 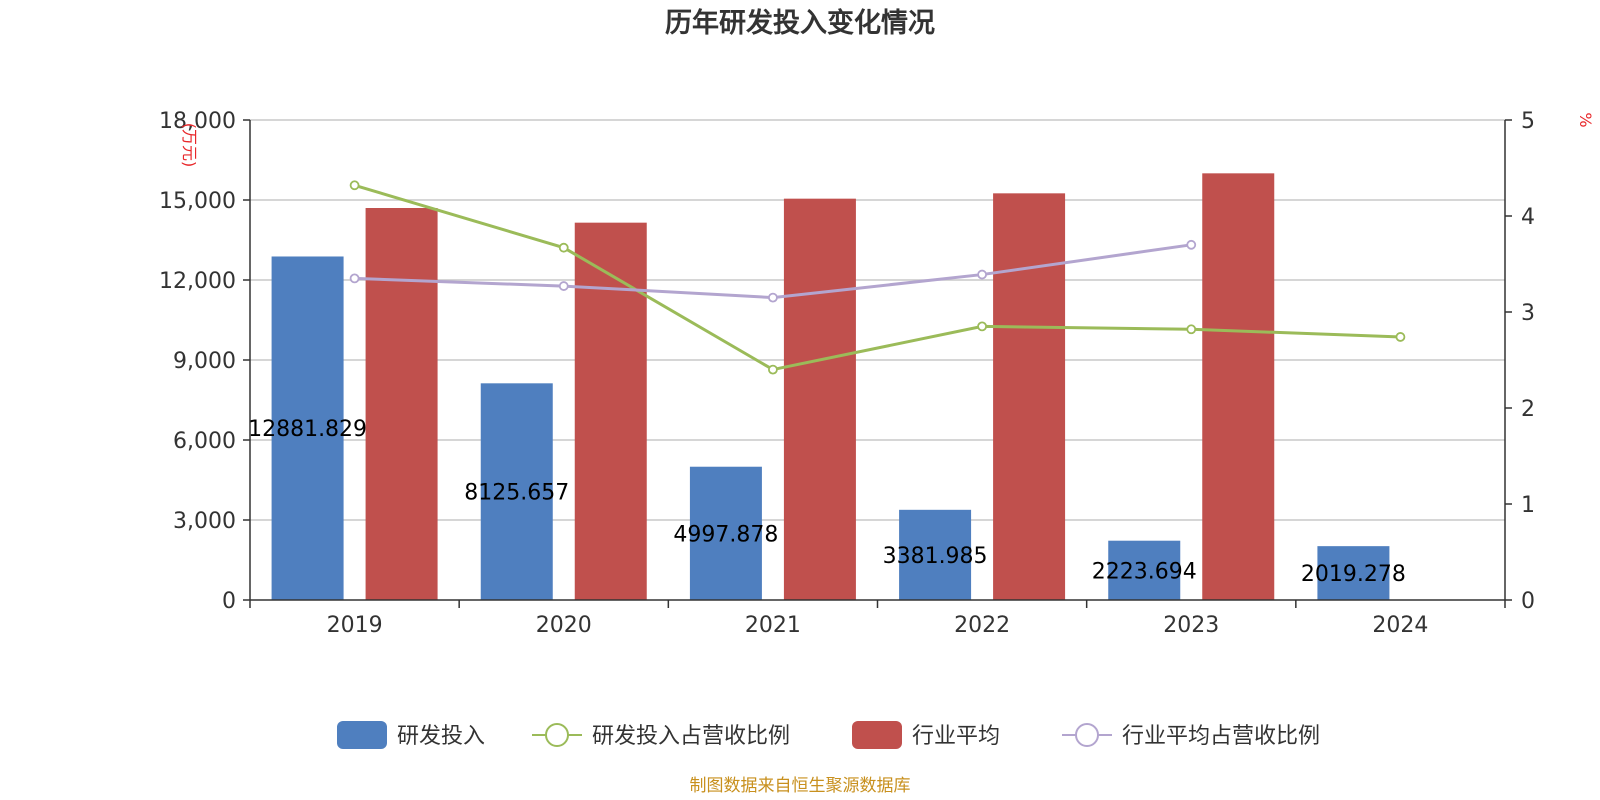 What do you see at coordinates (1528, 601) in the screenshot?
I see `right-tick-label: 0` at bounding box center [1528, 601].